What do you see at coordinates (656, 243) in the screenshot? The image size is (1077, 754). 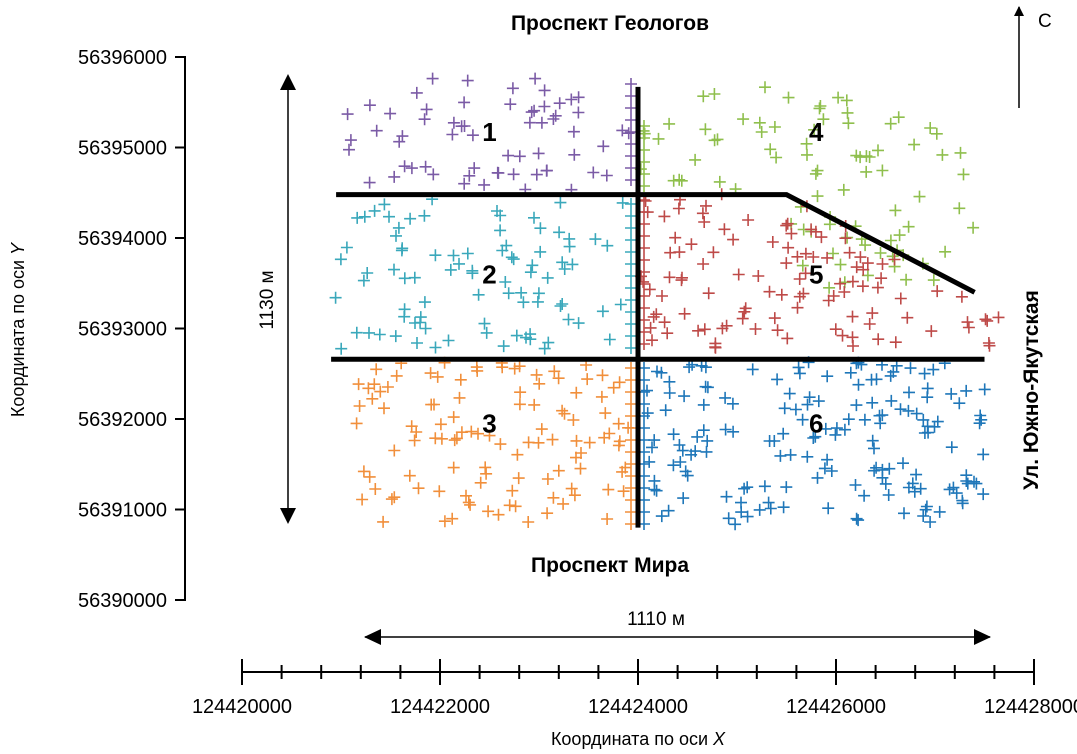 I see `sector-boundary-line` at bounding box center [656, 243].